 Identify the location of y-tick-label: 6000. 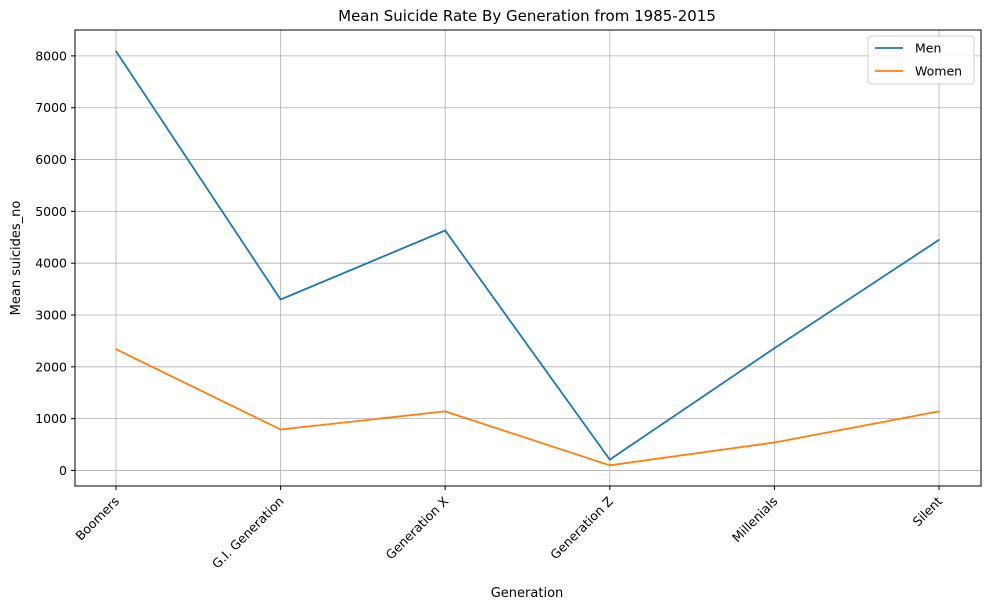
(51, 159).